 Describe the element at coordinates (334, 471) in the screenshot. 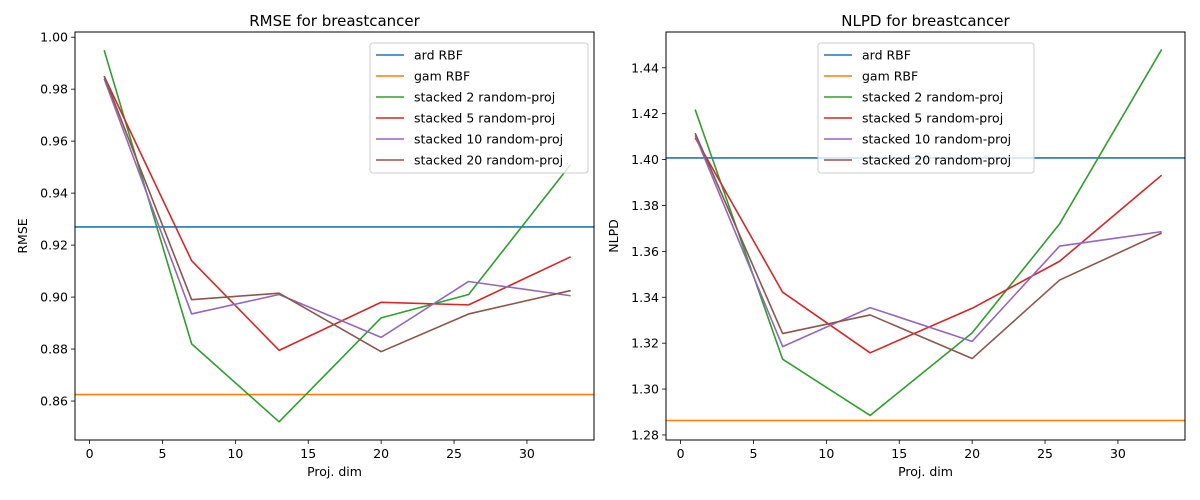

I see `rmse-x-axis-title: Proj. dim` at that location.